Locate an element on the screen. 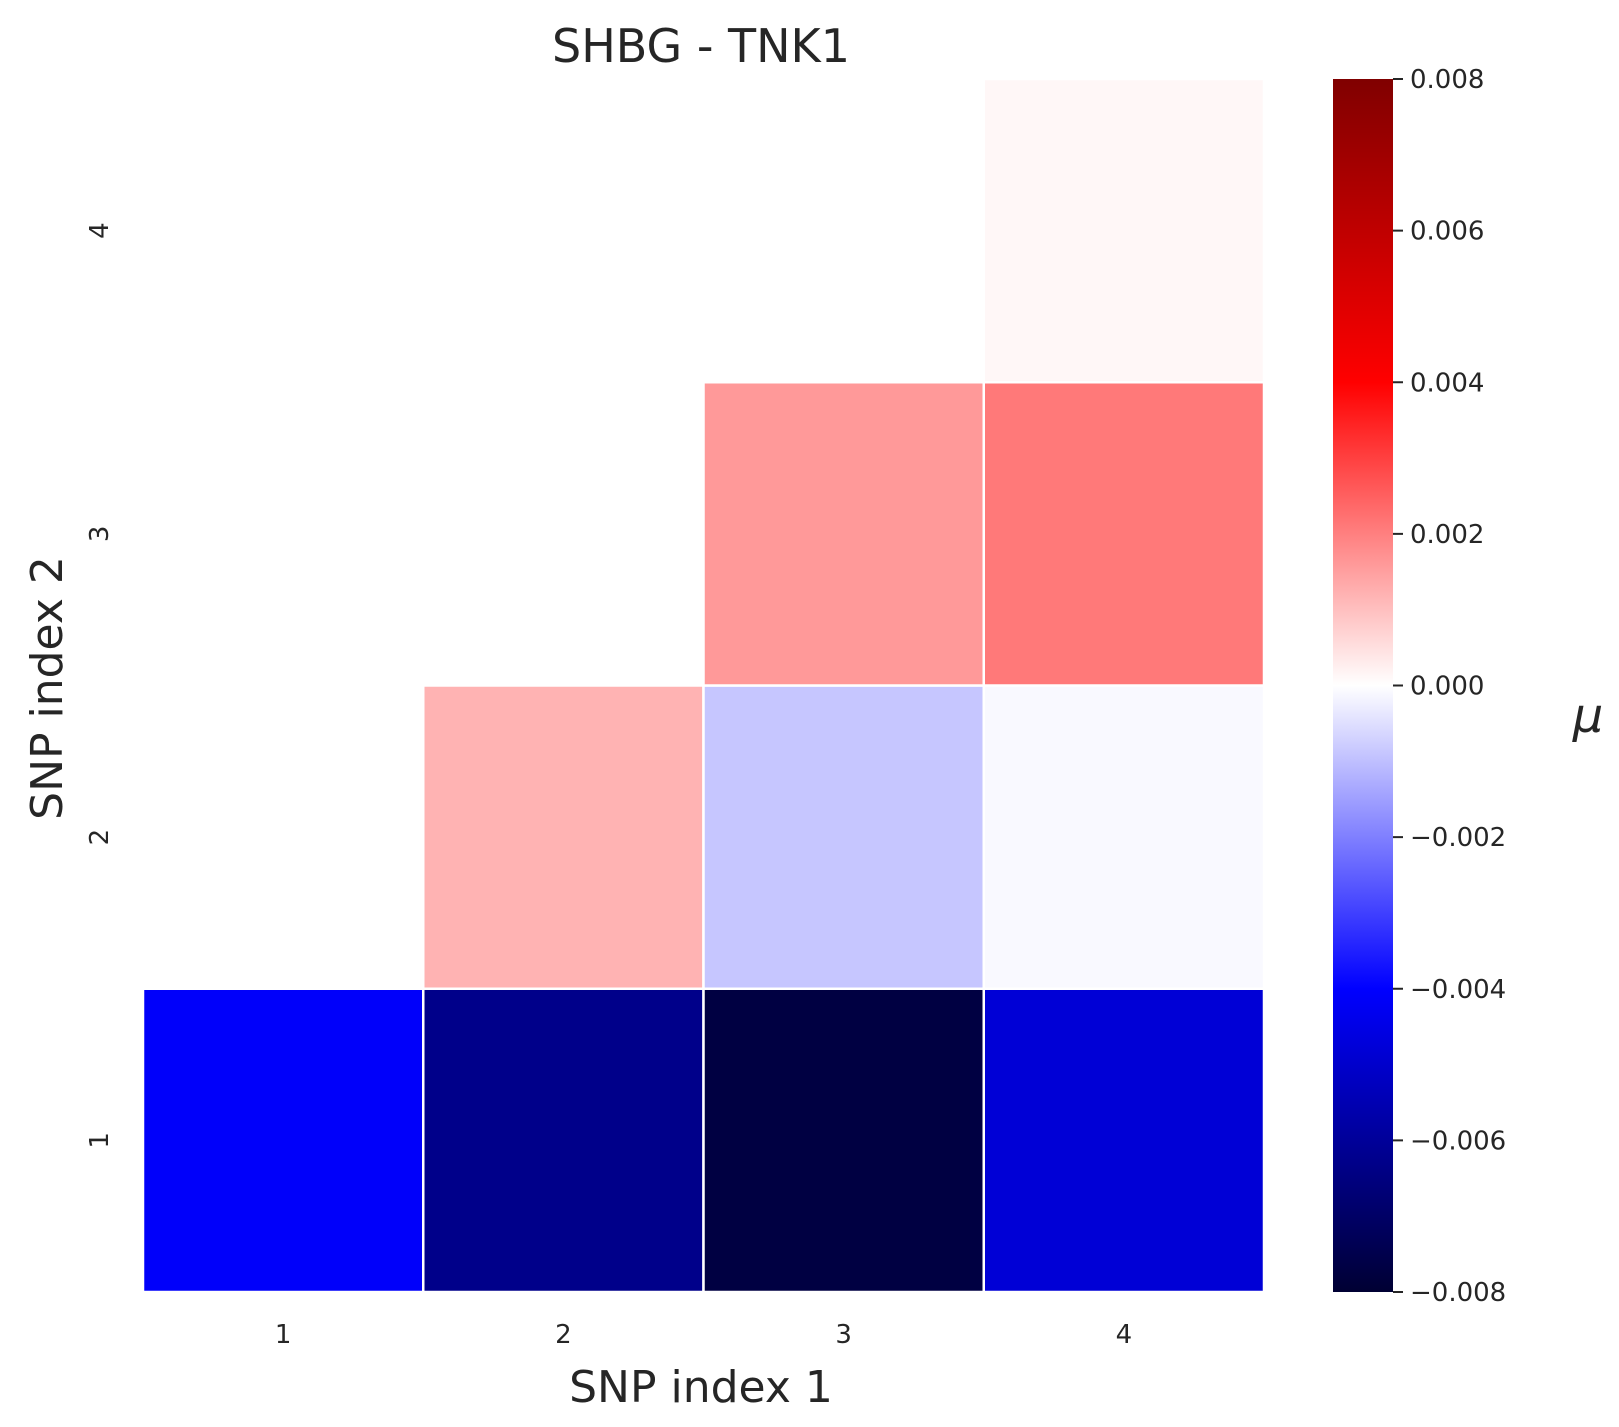 This screenshot has height=1427, width=1619. y-axis-label: SNP index 2 is located at coordinates (47, 688).